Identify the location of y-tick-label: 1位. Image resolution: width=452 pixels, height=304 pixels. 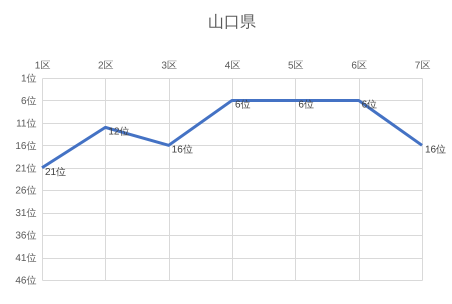
(28, 78).